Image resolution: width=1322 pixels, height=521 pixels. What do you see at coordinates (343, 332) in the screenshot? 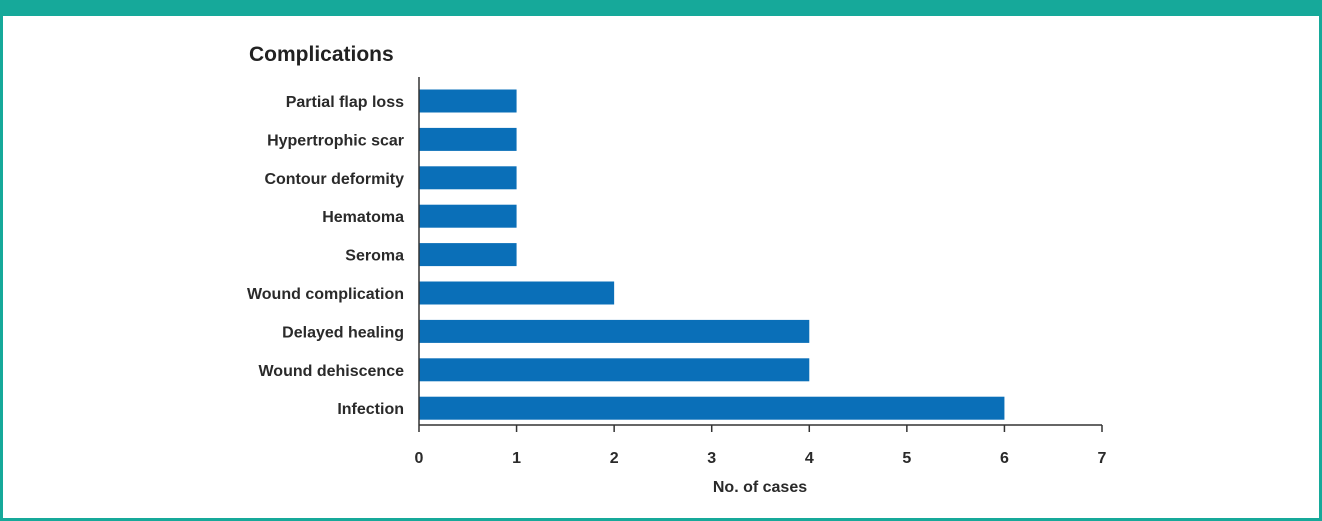
I see `category-label: Delayed healing` at bounding box center [343, 332].